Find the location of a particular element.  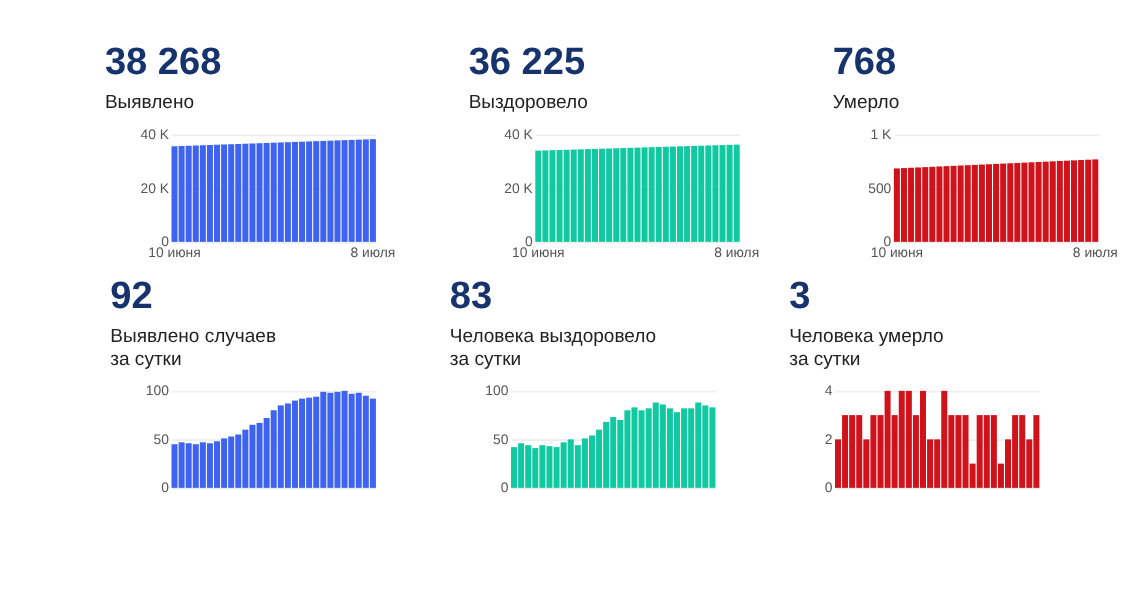

chart-title: 38 268 is located at coordinates (163, 62).